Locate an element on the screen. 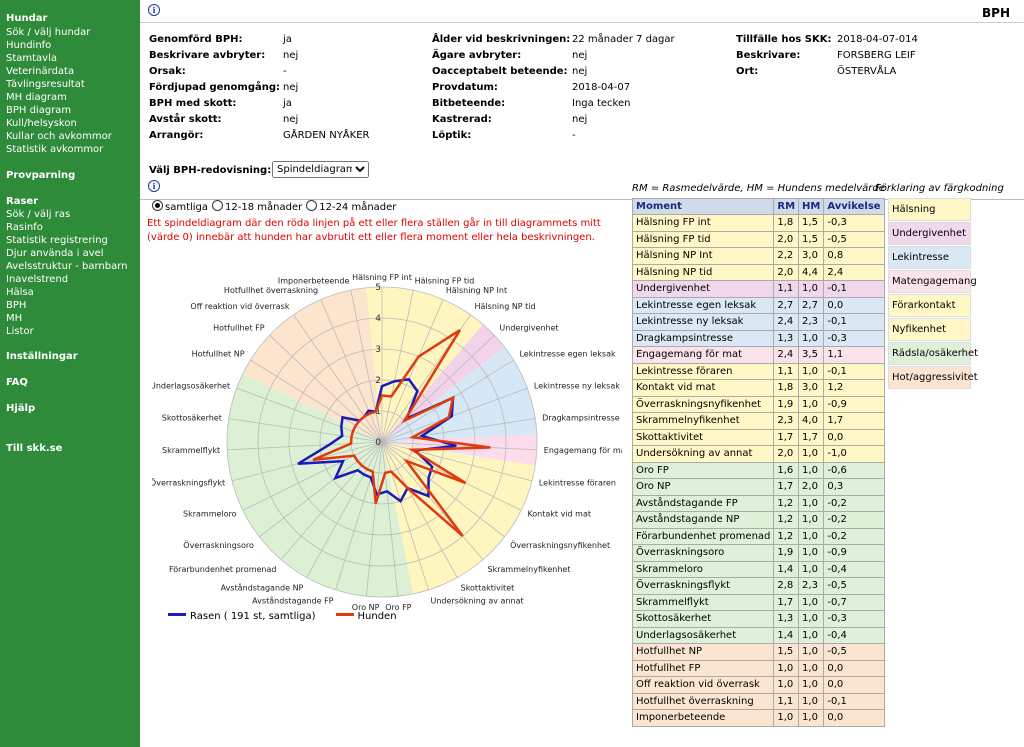  radar-axis-label: Hotfullhet FP is located at coordinates (239, 327).